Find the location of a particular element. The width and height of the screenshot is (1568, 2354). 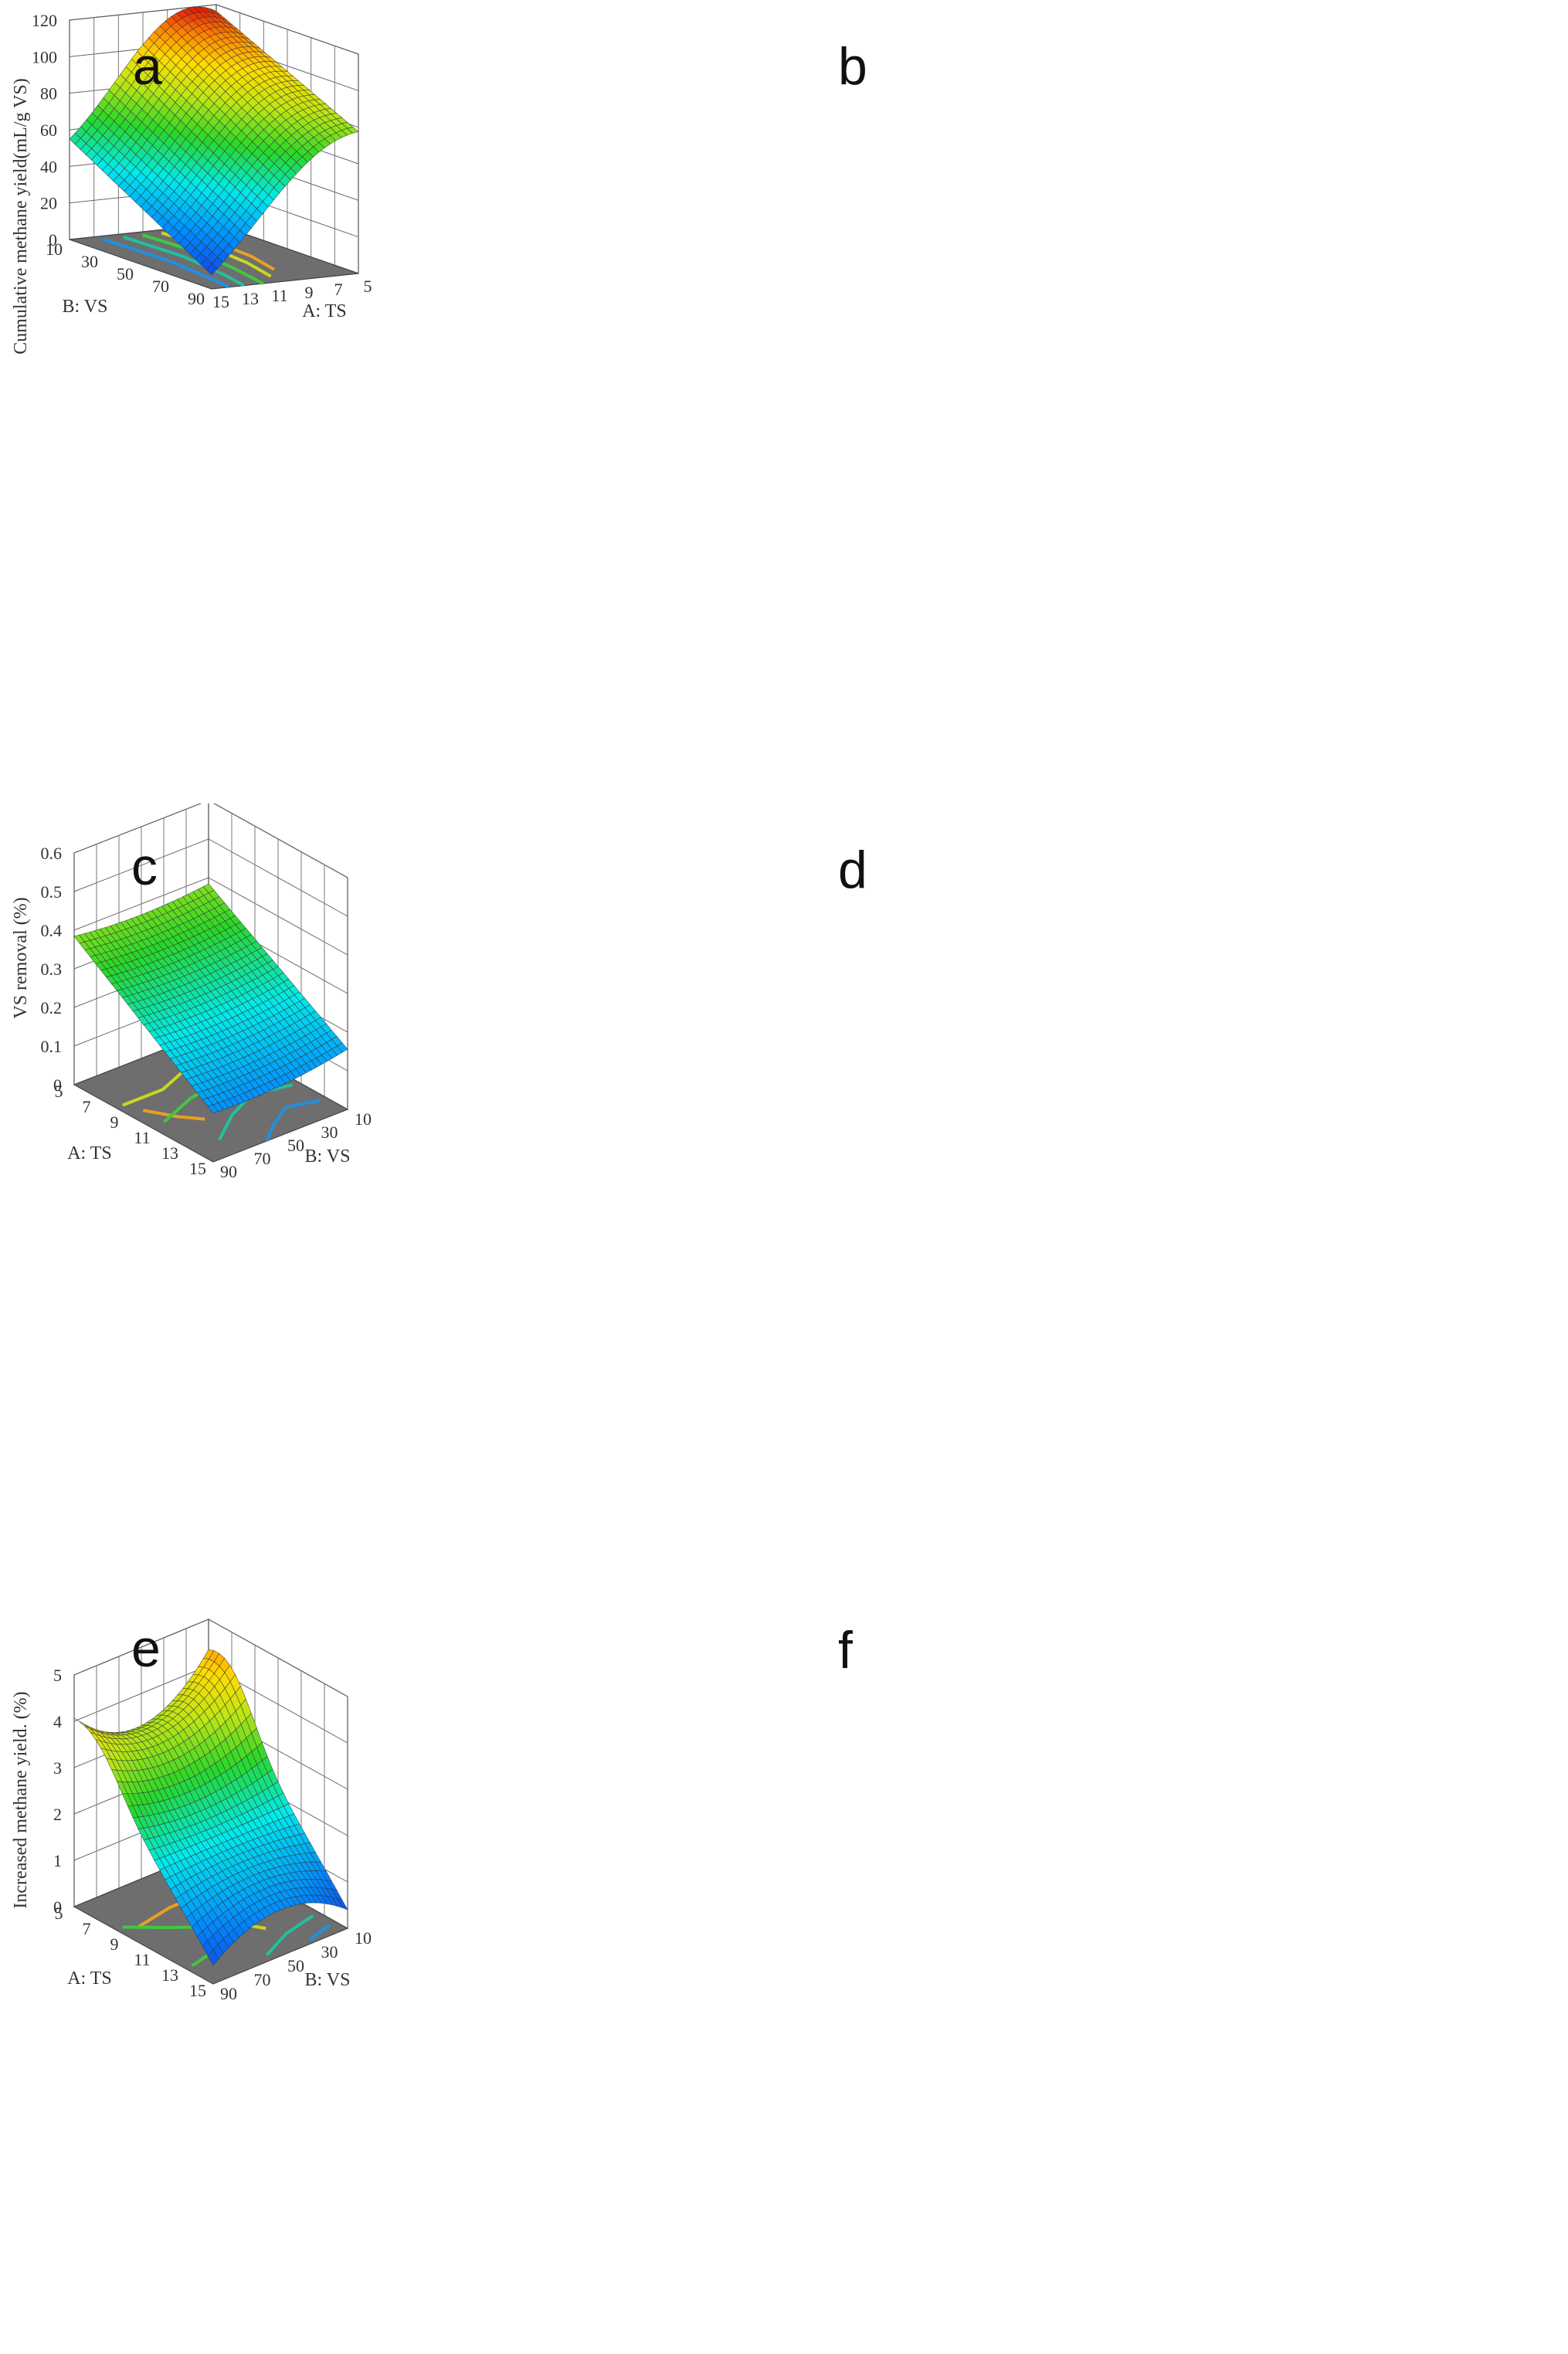

z-tick-label: 0.5 is located at coordinates (52, 892).